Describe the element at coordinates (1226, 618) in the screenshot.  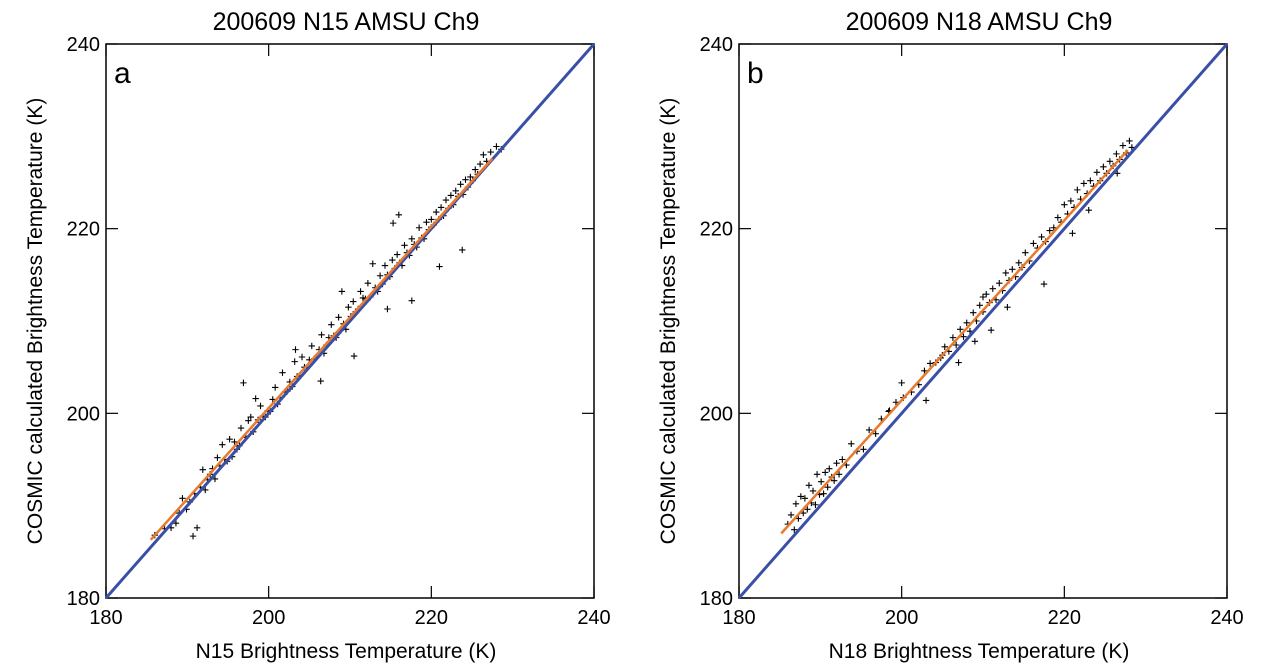
I see `x-tick-label: 240` at that location.